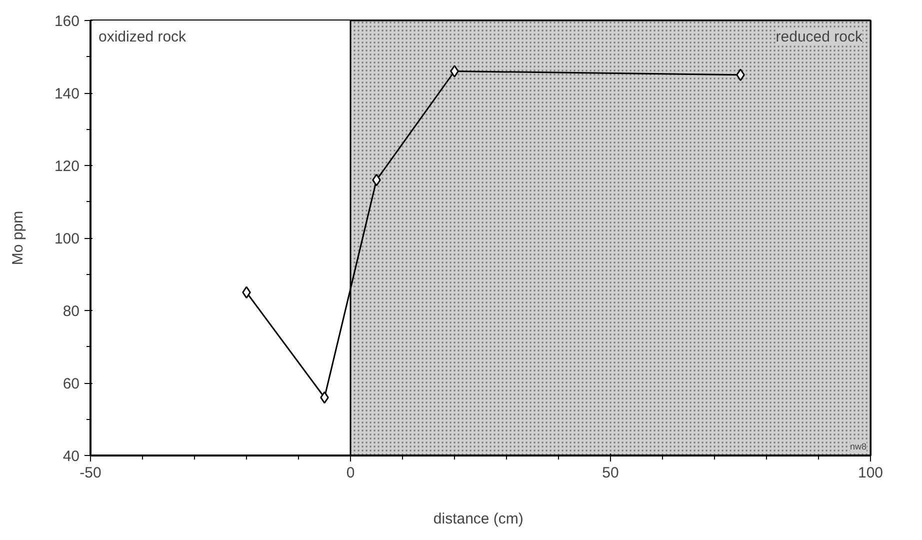 This screenshot has width=922, height=540. Describe the element at coordinates (350, 473) in the screenshot. I see `x-tick-label: 0` at that location.